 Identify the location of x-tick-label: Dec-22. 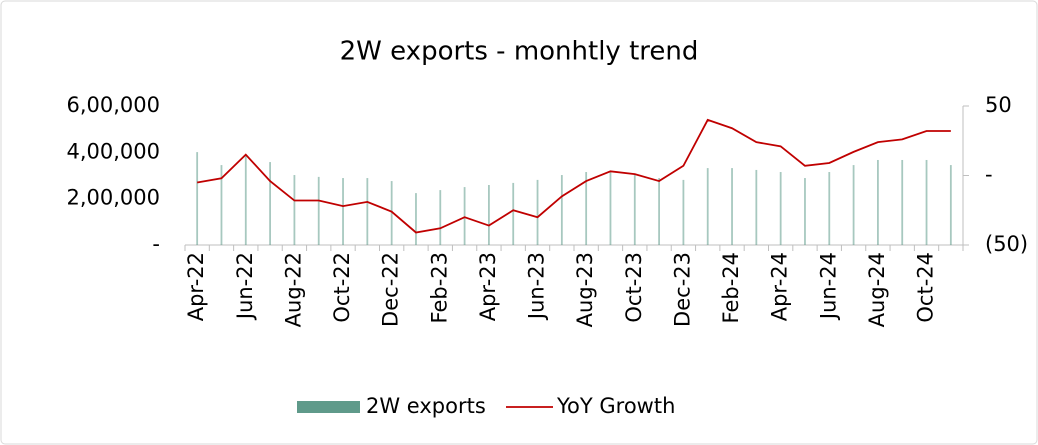
(391, 289).